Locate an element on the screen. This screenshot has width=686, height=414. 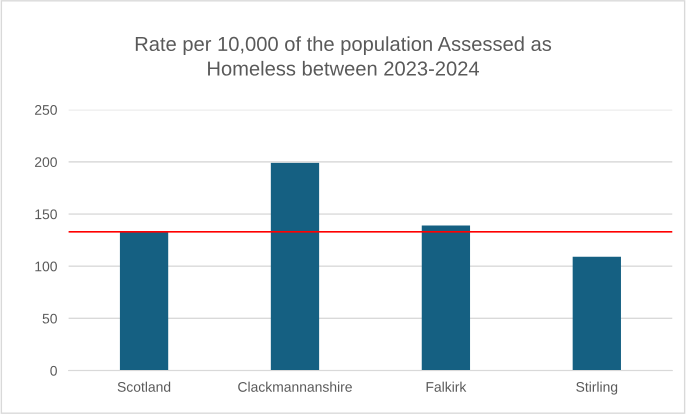
y-tick-label: 0 is located at coordinates (53, 371).